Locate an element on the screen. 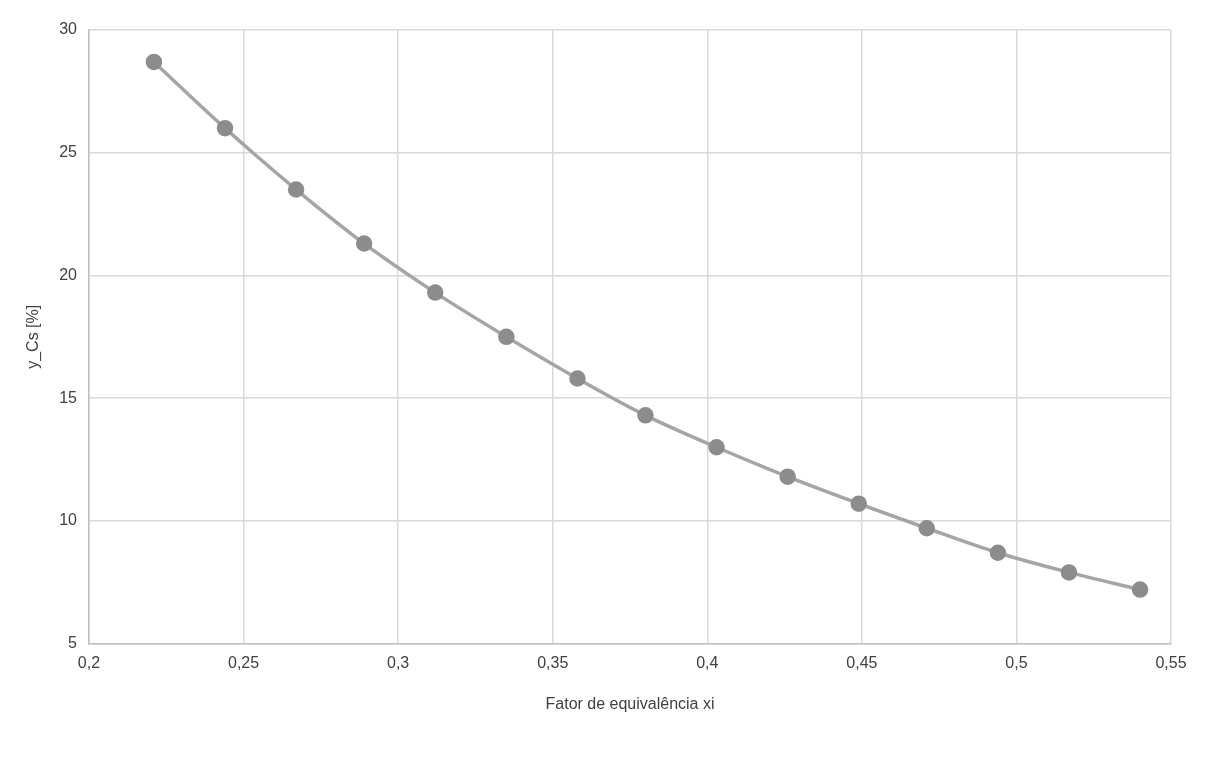  x-tick-label: 0,5 is located at coordinates (1016, 662).